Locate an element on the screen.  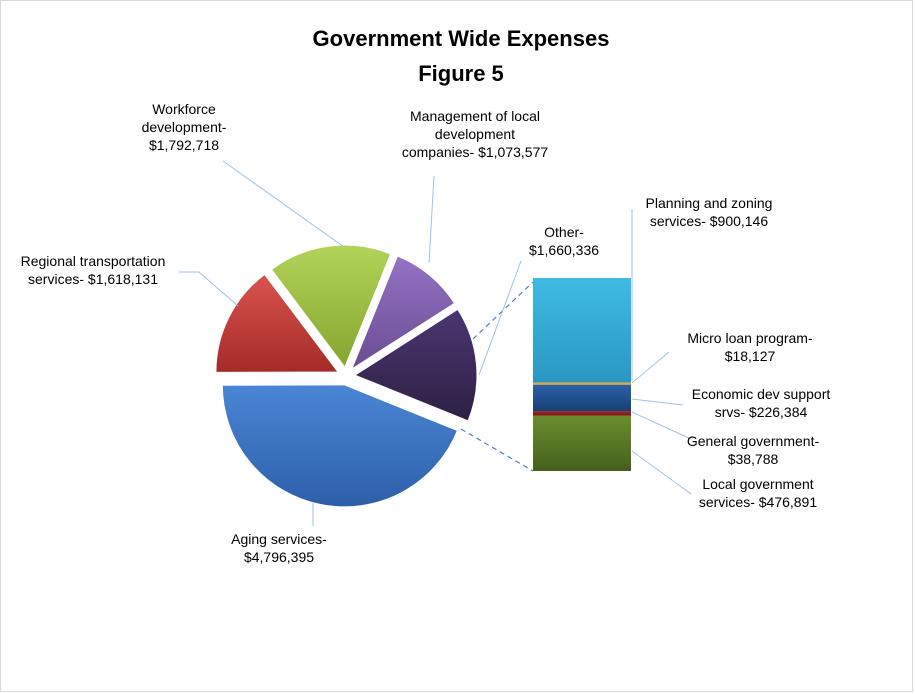
label-aging-services: Aging services-$4,796,395 is located at coordinates (279, 548).